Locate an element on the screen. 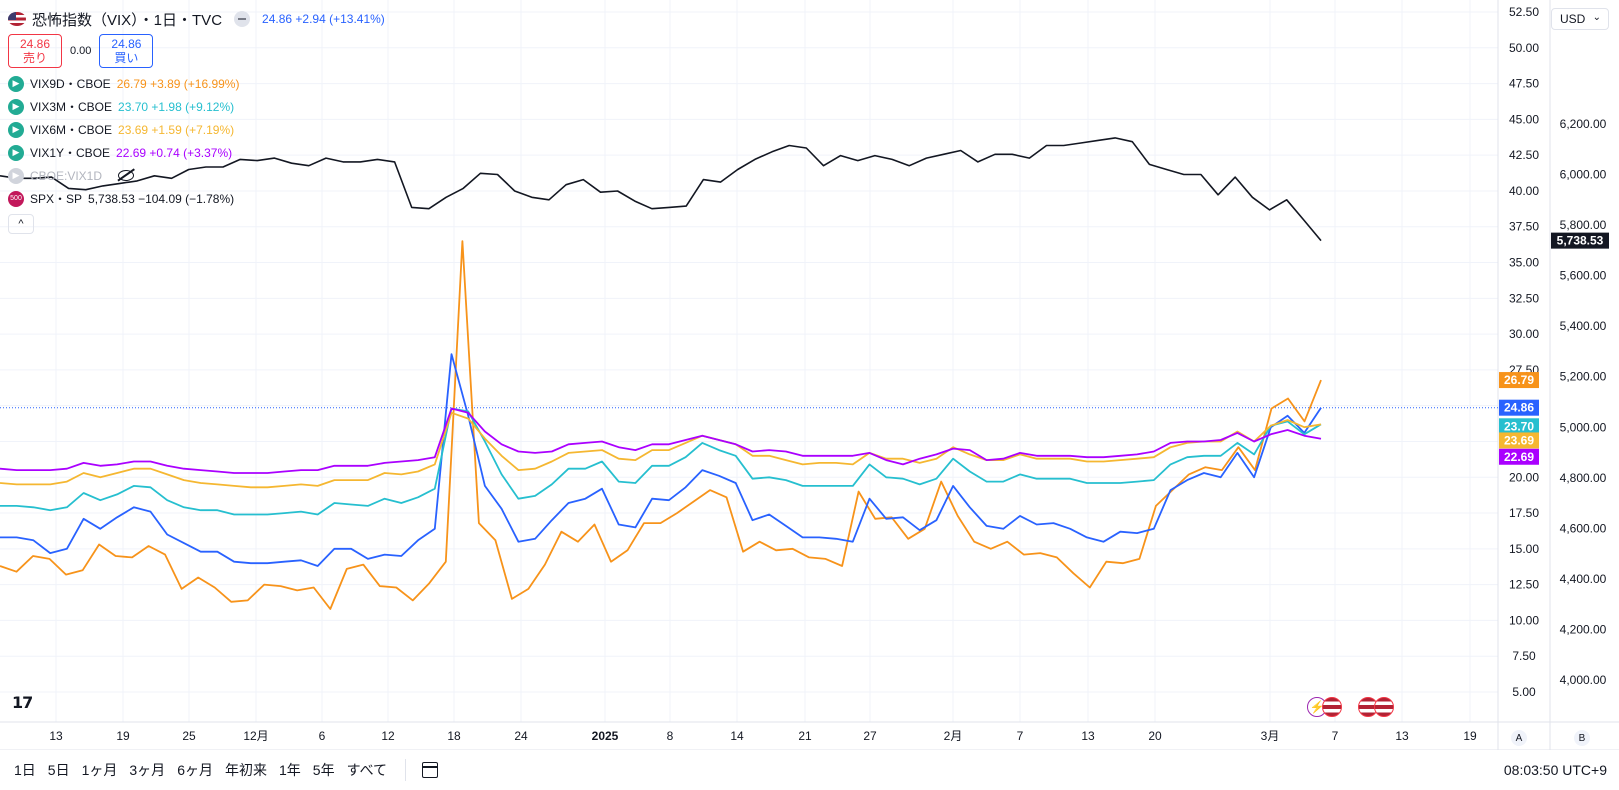 The width and height of the screenshot is (1619, 790). left-axis-tick-label: 20.00 is located at coordinates (1524, 477).